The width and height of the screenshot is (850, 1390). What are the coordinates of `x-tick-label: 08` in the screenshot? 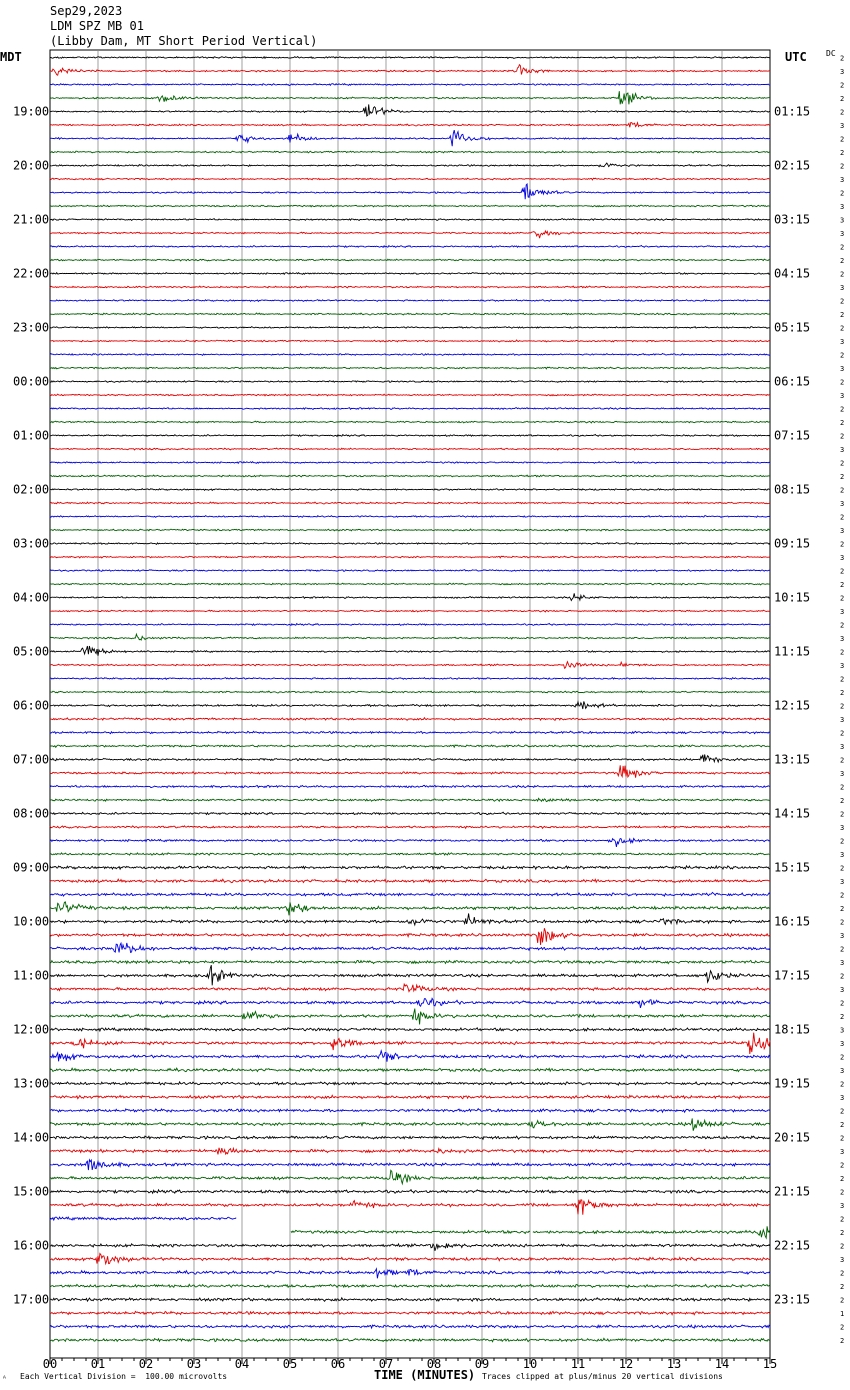 It's located at (434, 1364).